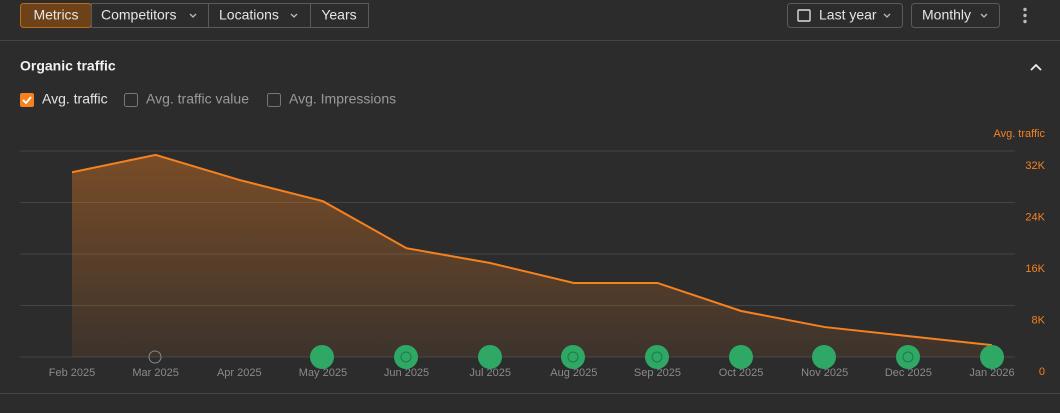 The width and height of the screenshot is (1060, 413). I want to click on kebab-menu, so click(1025, 15).